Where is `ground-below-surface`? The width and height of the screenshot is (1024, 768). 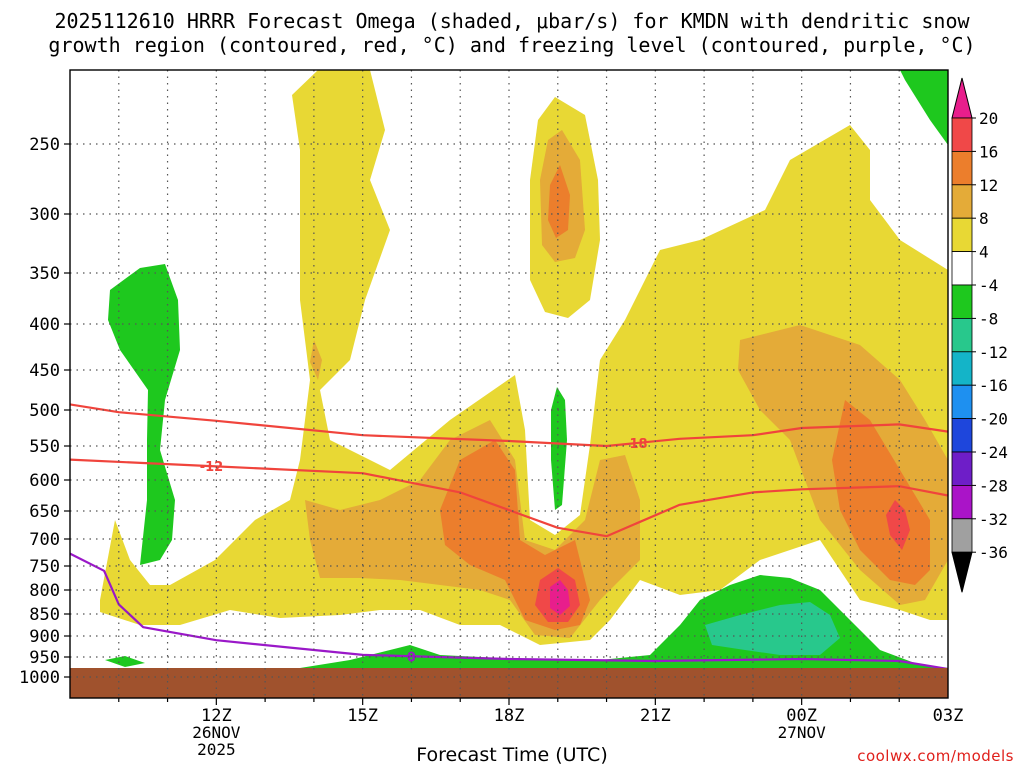 ground-below-surface is located at coordinates (509, 683).